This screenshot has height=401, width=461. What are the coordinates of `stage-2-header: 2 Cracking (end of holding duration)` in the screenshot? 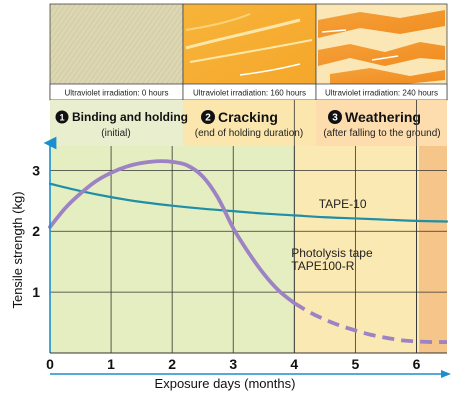 It's located at (249, 124).